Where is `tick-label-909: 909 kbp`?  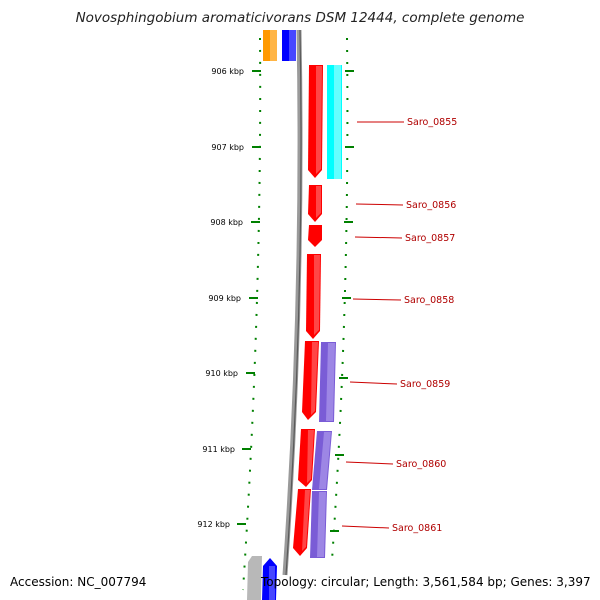
tick-label-909: 909 kbp is located at coordinates (224, 298).